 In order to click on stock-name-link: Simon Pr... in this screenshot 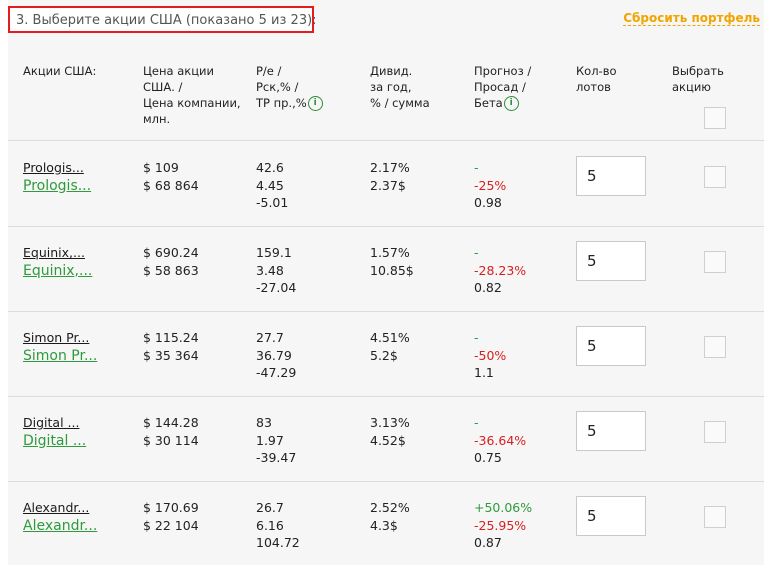, I will do `click(60, 355)`.